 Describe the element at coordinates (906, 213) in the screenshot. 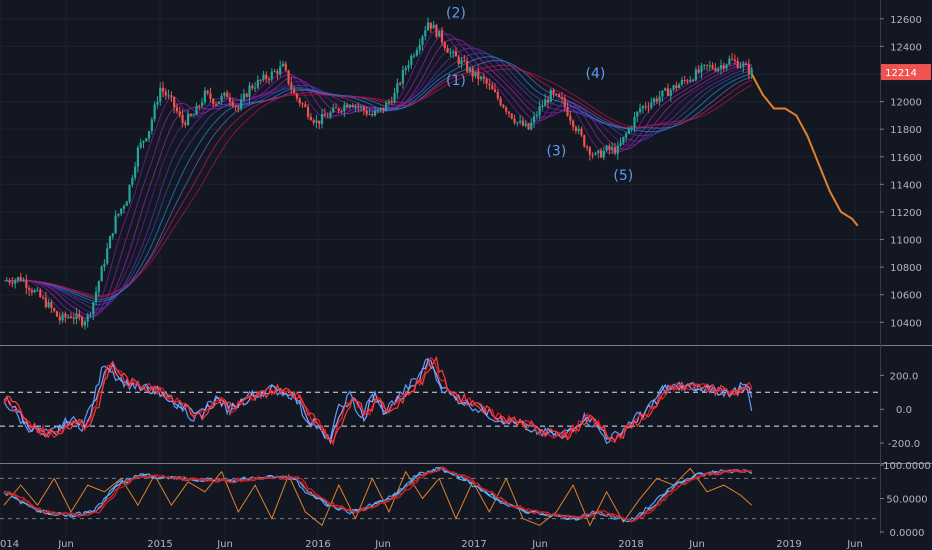

I see `price-tick-label: 11200` at that location.